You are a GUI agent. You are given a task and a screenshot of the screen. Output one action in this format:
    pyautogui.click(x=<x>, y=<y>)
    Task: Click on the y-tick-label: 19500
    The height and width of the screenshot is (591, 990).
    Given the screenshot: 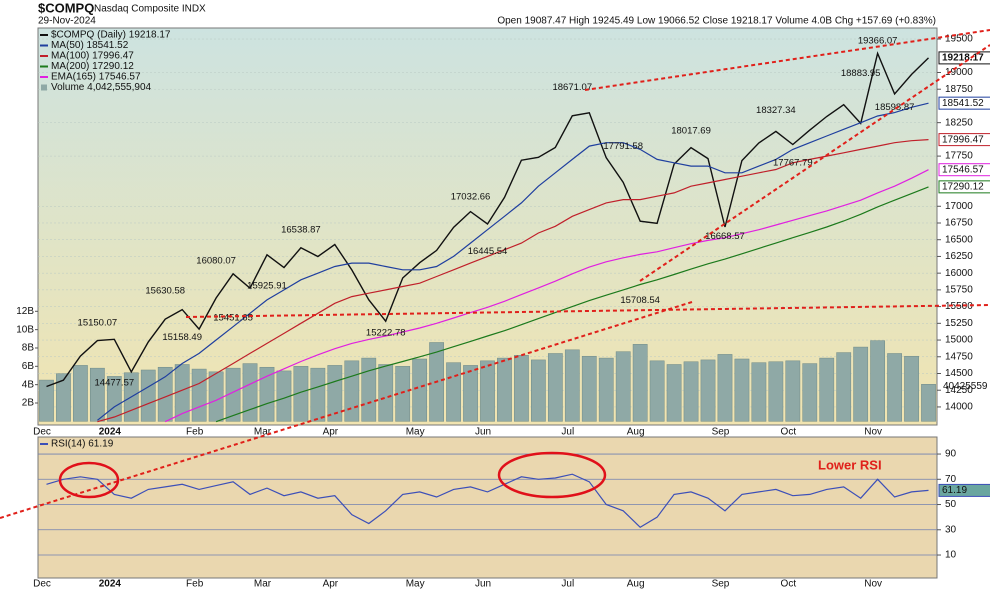 What is the action you would take?
    pyautogui.click(x=959, y=39)
    